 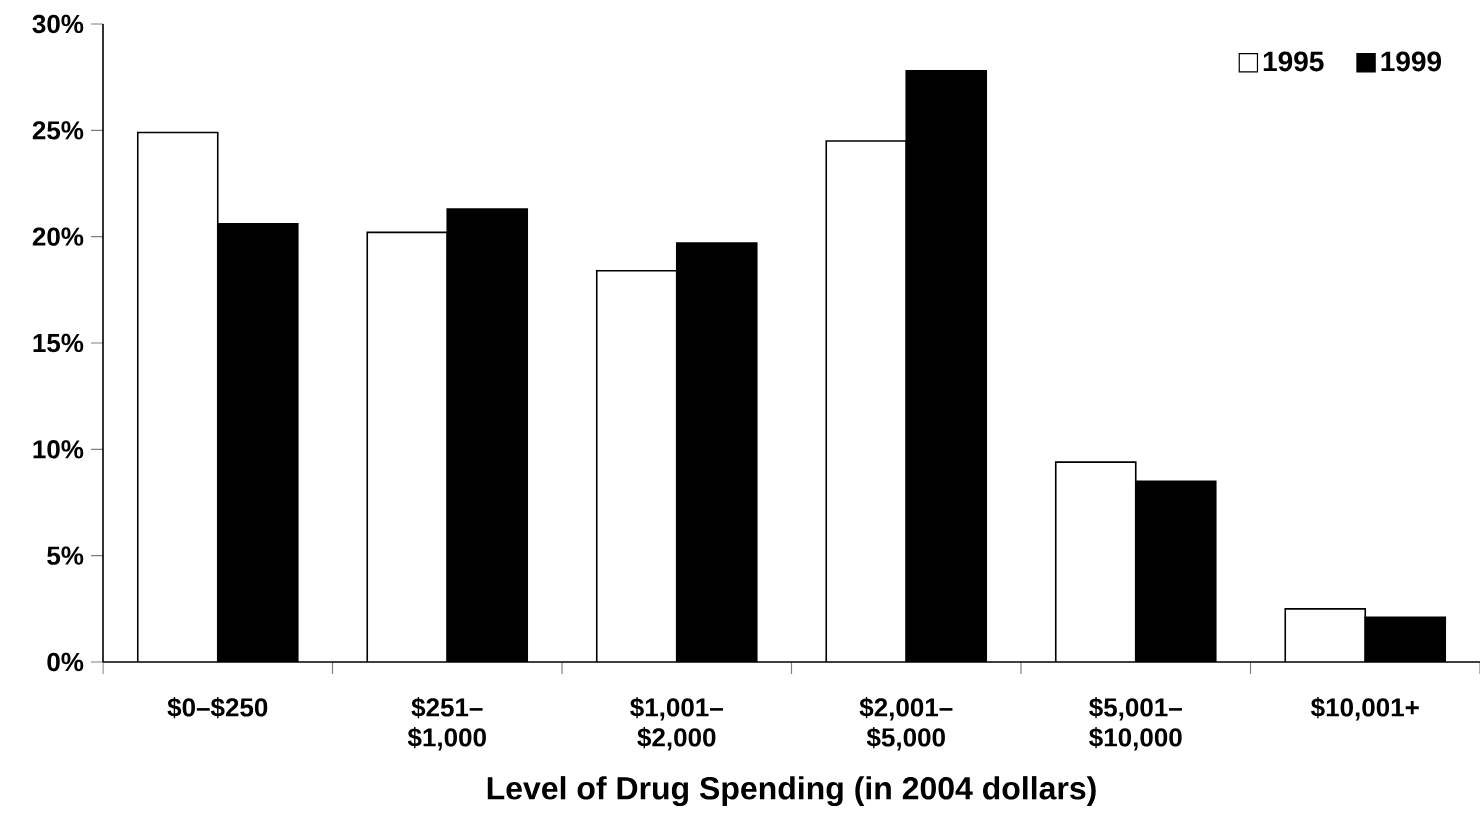 I want to click on x-tick-label: $1,001– $2,000, so click(x=676, y=724).